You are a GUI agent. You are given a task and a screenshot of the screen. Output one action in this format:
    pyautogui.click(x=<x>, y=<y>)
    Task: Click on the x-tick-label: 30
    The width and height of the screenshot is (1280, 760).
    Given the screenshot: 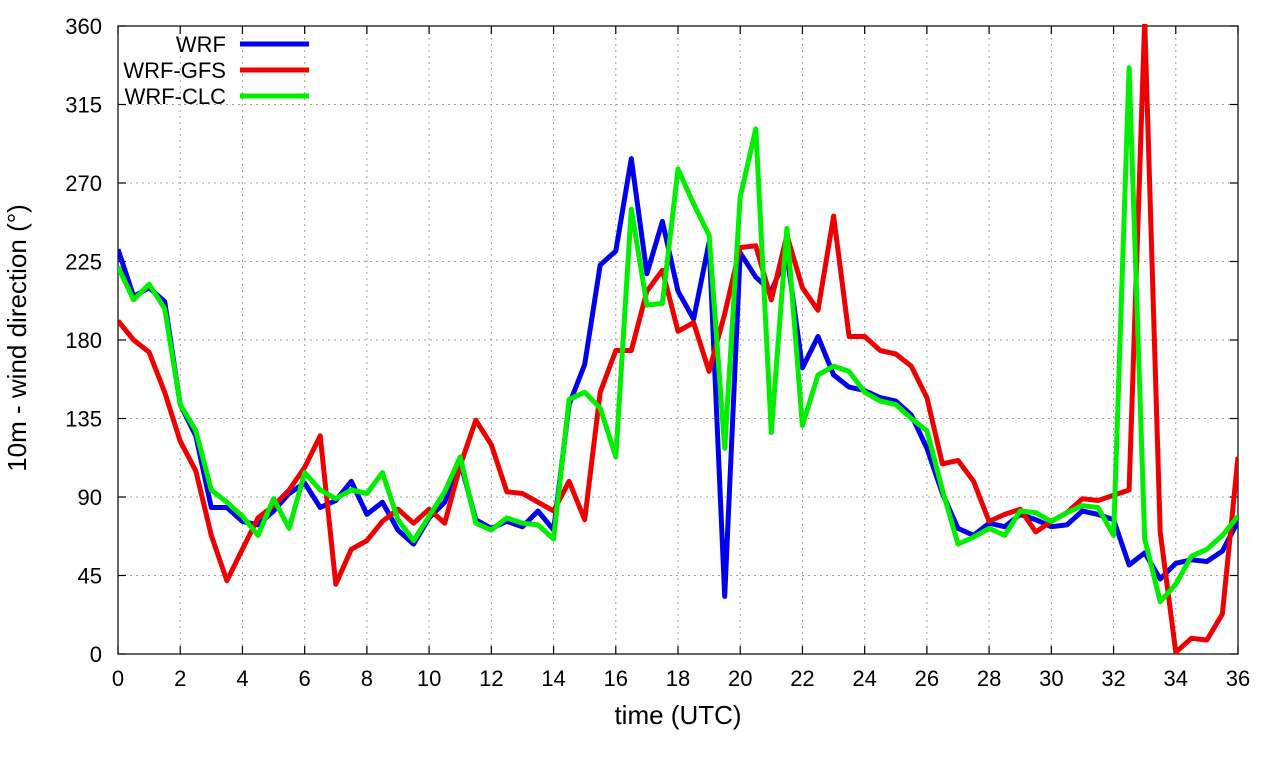 What is the action you would take?
    pyautogui.click(x=1051, y=678)
    